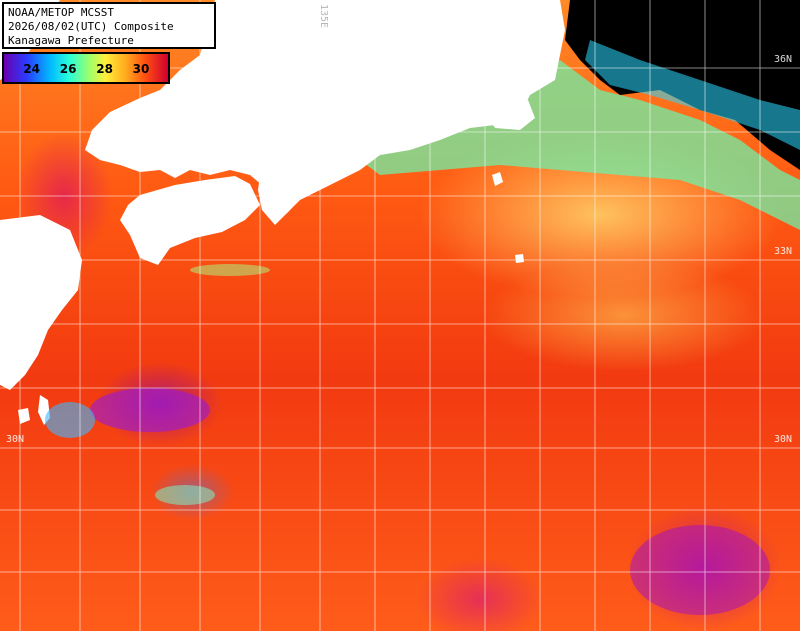 This screenshot has height=631, width=800. What do you see at coordinates (783, 59) in the screenshot?
I see `lat-label-36n: 36N` at bounding box center [783, 59].